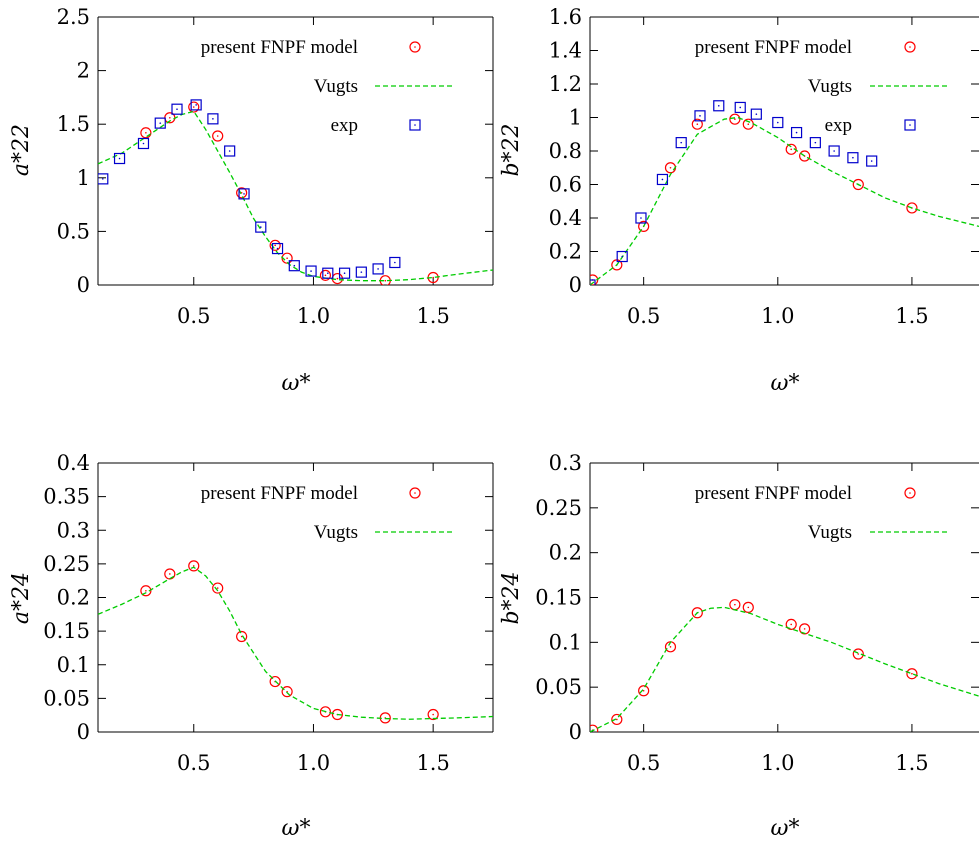 This screenshot has width=979, height=845. I want to click on y-tick-label: 1.5, so click(73, 124).